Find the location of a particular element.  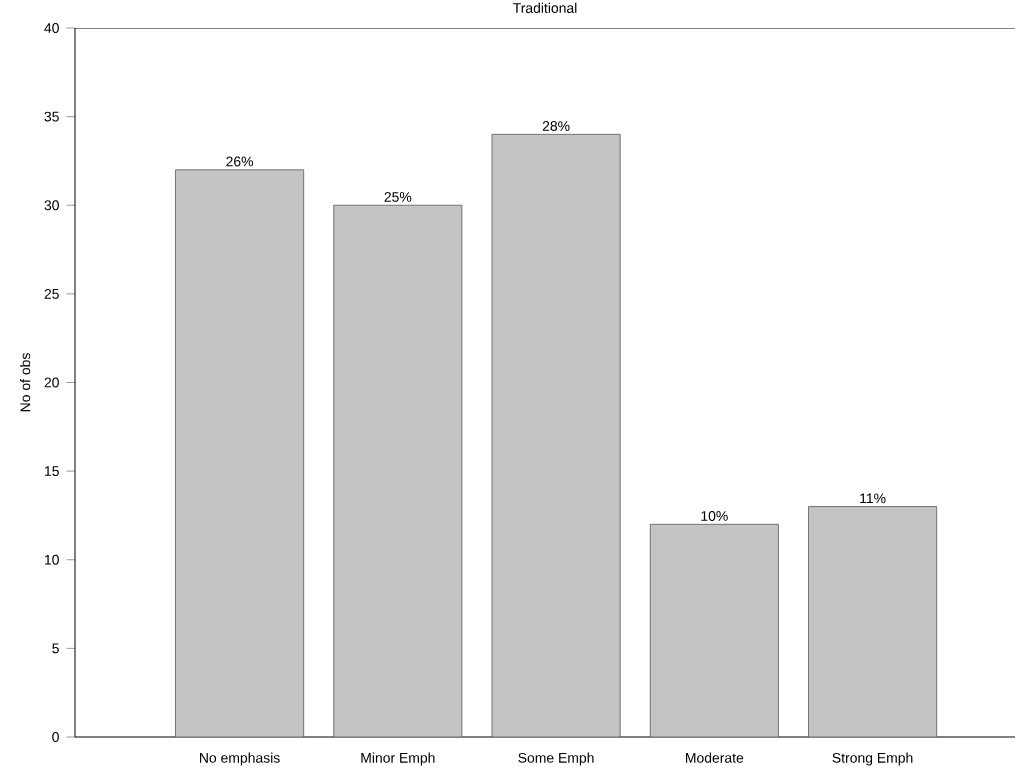

y-tick-label: 40 is located at coordinates (51, 28).